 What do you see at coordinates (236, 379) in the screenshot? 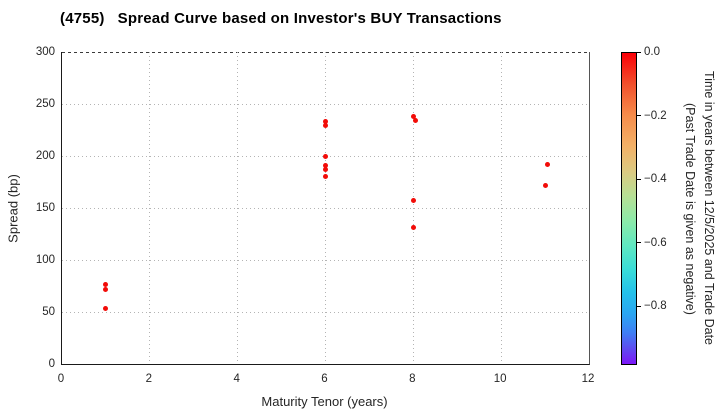
I see `x-tick-label: 4` at bounding box center [236, 379].